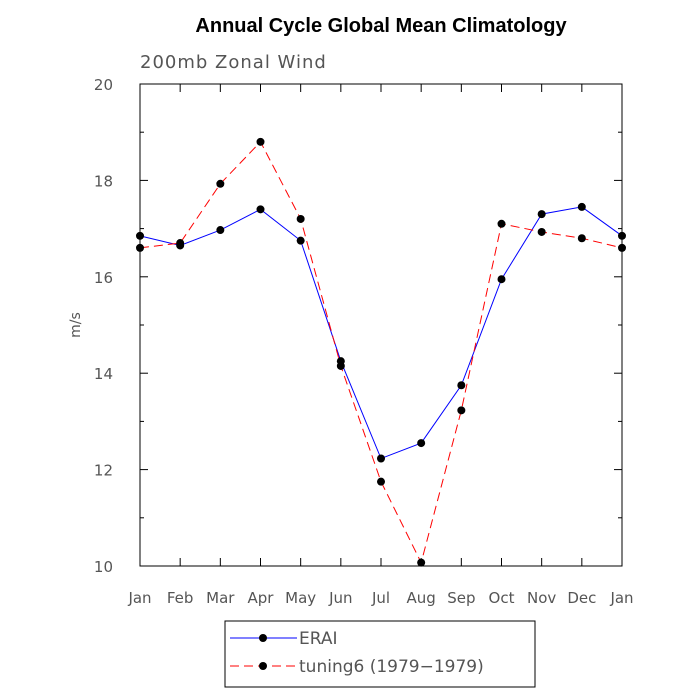 The image size is (700, 700). I want to click on y-tick-label: 18, so click(103, 181).